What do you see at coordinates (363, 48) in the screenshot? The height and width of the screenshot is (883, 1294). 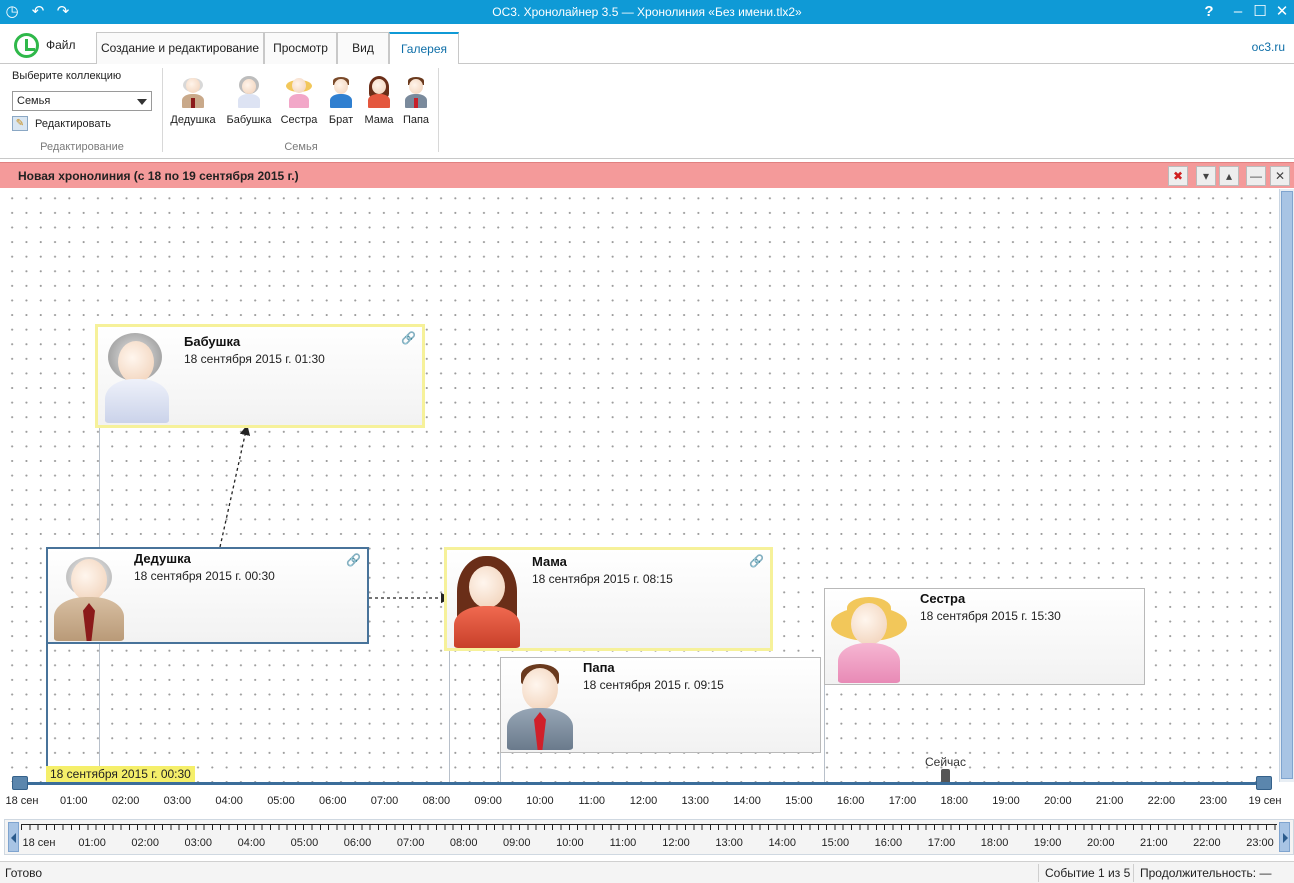 I see `tab-appearance: Вид` at bounding box center [363, 48].